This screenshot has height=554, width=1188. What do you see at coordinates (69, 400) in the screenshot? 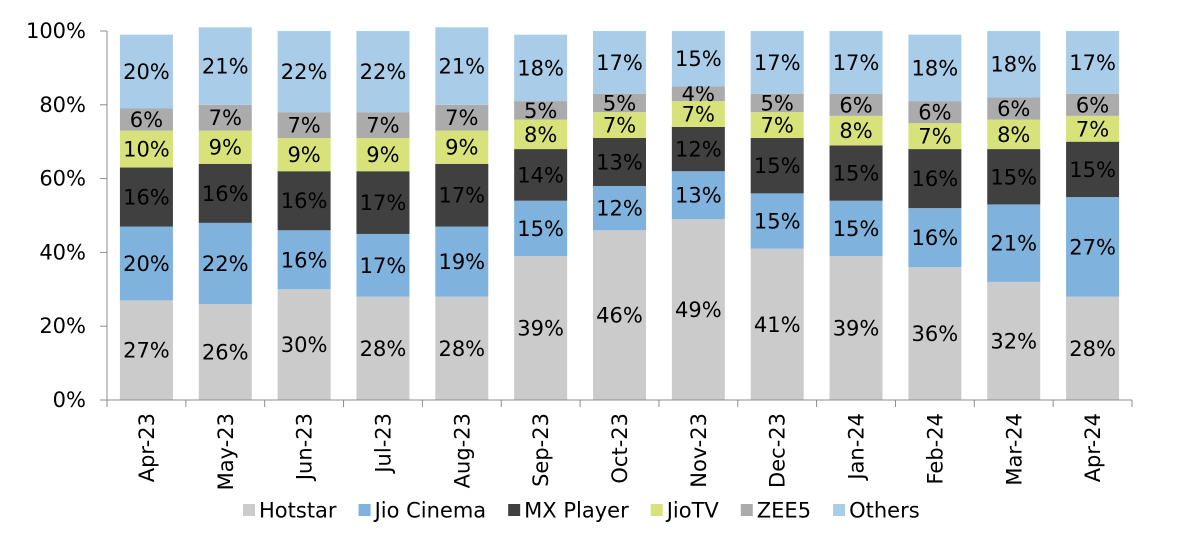
I see `y-tick-label: 0%` at bounding box center [69, 400].